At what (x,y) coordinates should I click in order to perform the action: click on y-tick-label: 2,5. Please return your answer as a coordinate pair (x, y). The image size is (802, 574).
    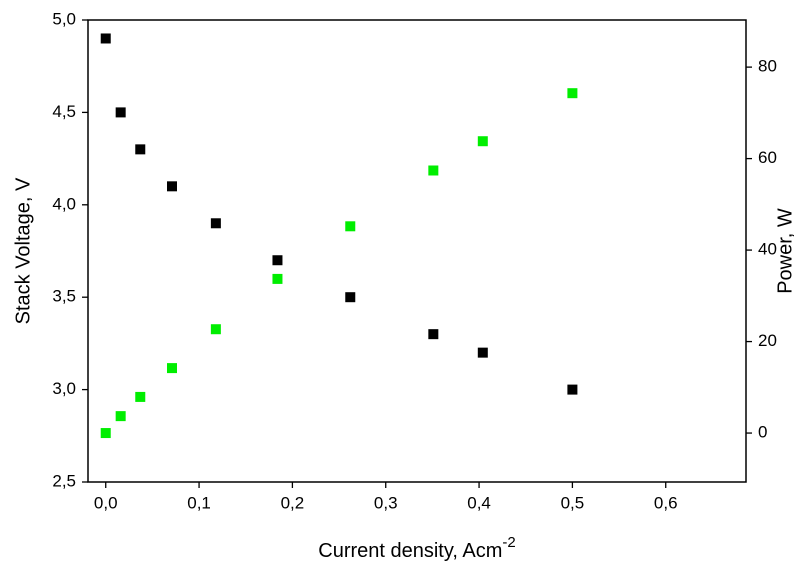
    Looking at the image, I should click on (64, 480).